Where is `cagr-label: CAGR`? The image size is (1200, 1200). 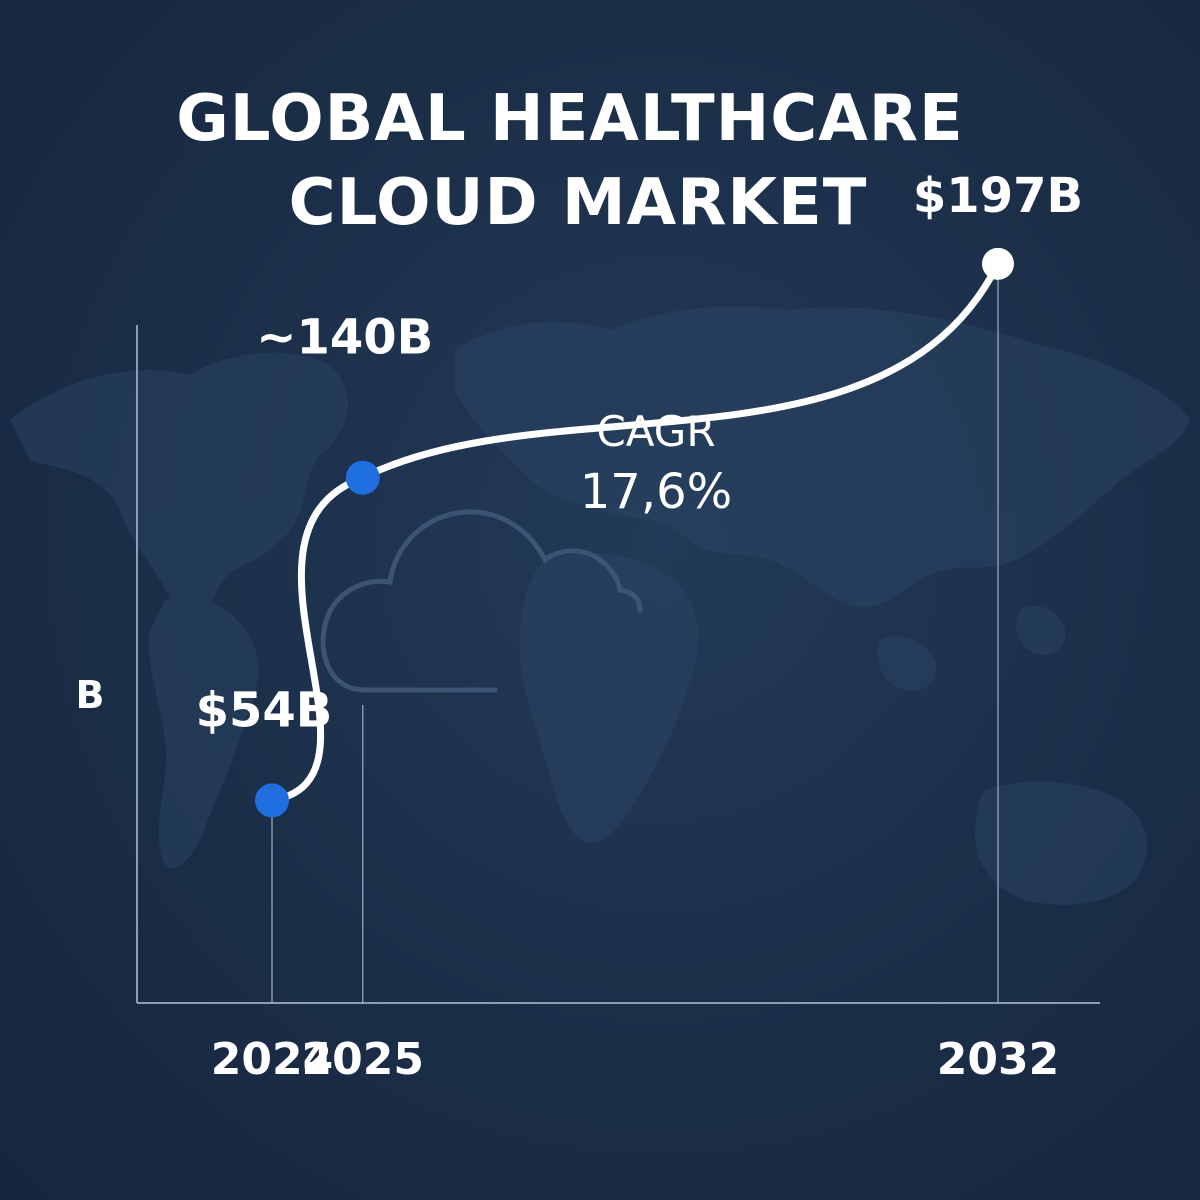
cagr-label: CAGR is located at coordinates (655, 431).